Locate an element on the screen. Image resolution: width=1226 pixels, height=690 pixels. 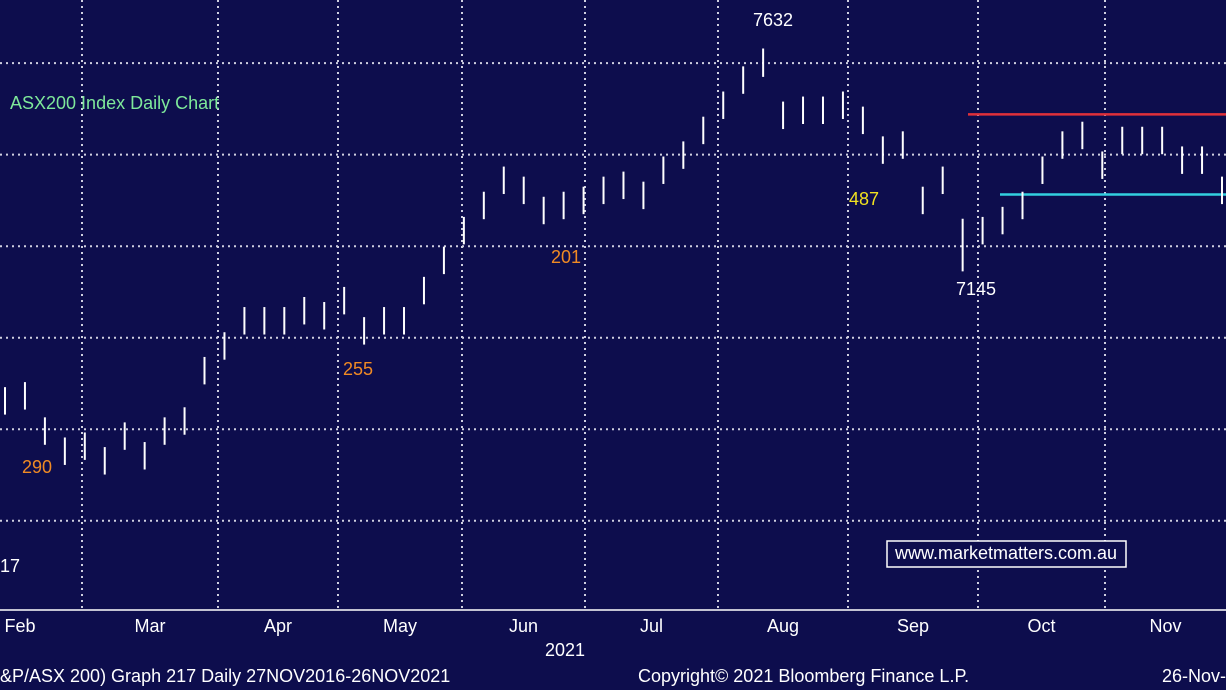
annotation: 17 is located at coordinates (10, 566).